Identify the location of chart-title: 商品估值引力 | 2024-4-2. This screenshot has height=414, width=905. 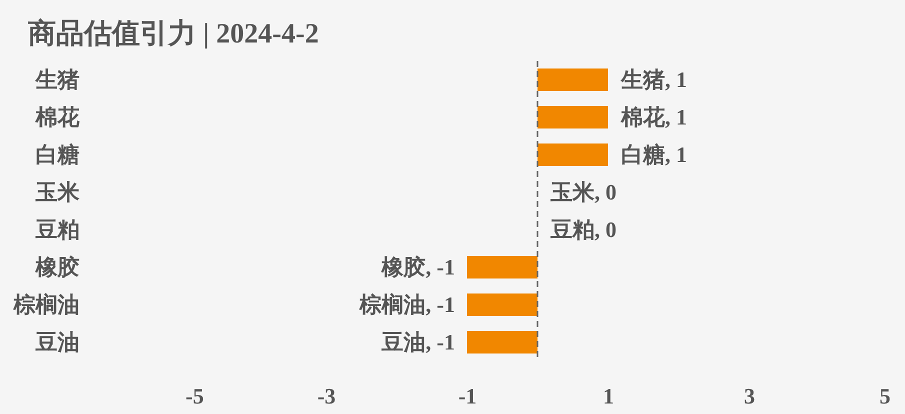
(173, 33).